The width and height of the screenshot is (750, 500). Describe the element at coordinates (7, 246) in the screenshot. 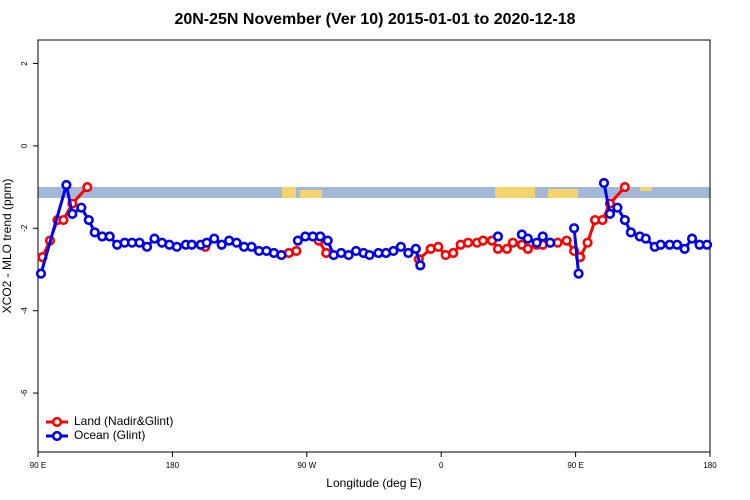

I see `y-axis-label: XCO2 - MLO trend (ppm)` at that location.